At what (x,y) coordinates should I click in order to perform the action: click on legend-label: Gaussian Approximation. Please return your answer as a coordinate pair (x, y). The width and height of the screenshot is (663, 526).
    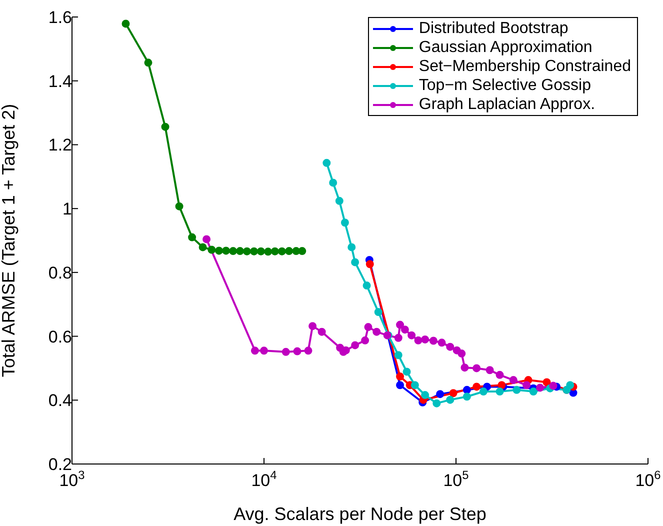
    Looking at the image, I should click on (505, 47).